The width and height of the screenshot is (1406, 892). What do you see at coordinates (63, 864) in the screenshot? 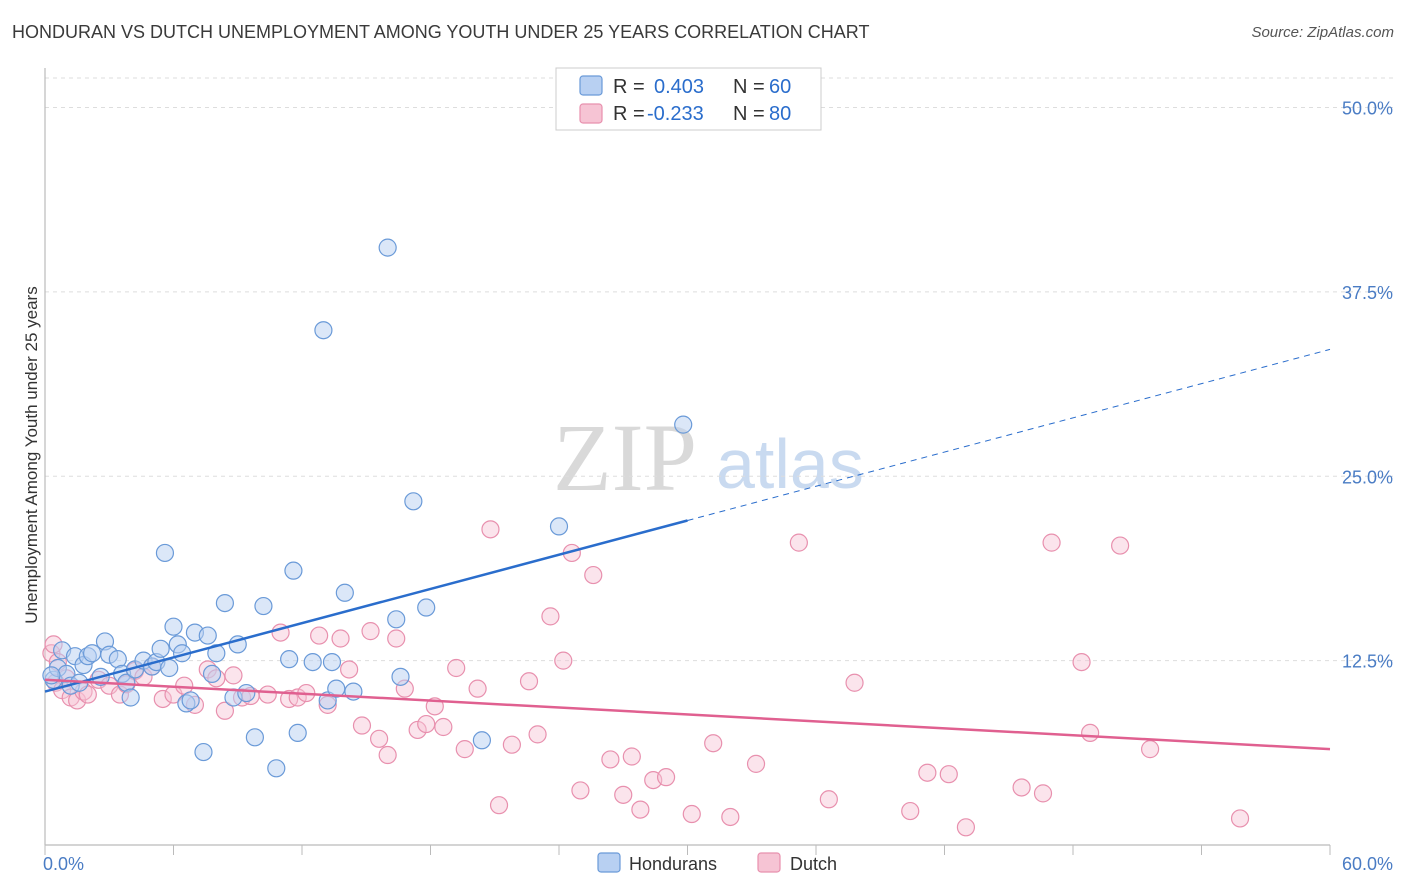
I see `x-tick-label: 0.0%` at bounding box center [63, 864].